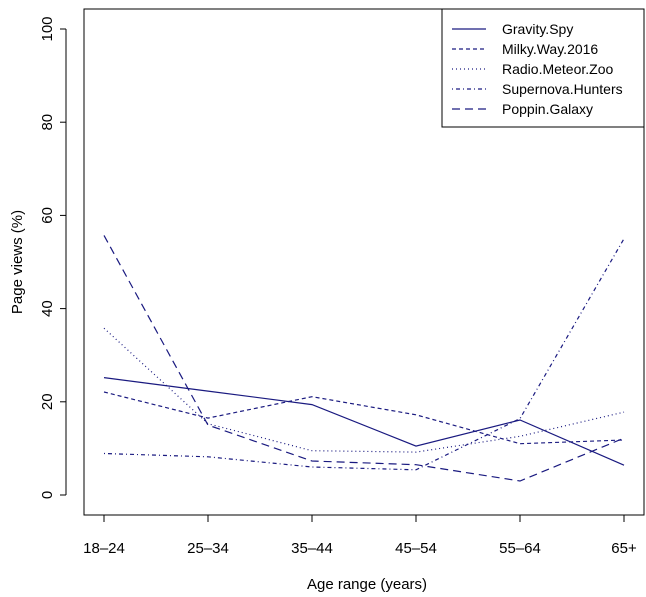 This screenshot has height=597, width=646. Describe the element at coordinates (624, 548) in the screenshot. I see `x-tick-label: 65+` at that location.